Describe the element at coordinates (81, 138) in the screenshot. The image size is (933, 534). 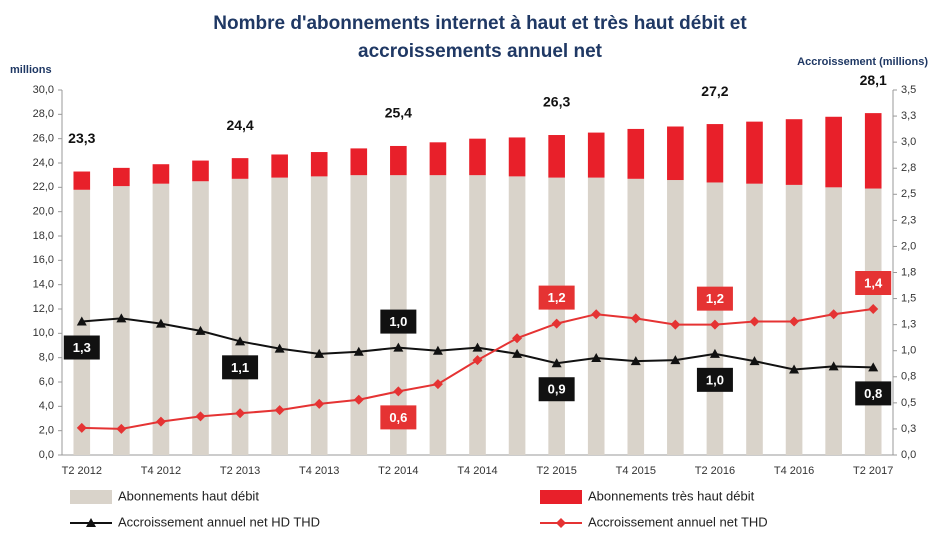
I see `total-label: 23,3` at that location.